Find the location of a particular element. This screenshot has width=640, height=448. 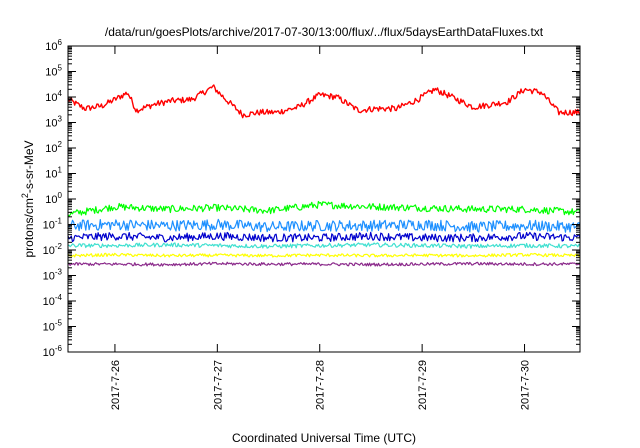

y-tick-exponent: 3 is located at coordinates (60, 119).